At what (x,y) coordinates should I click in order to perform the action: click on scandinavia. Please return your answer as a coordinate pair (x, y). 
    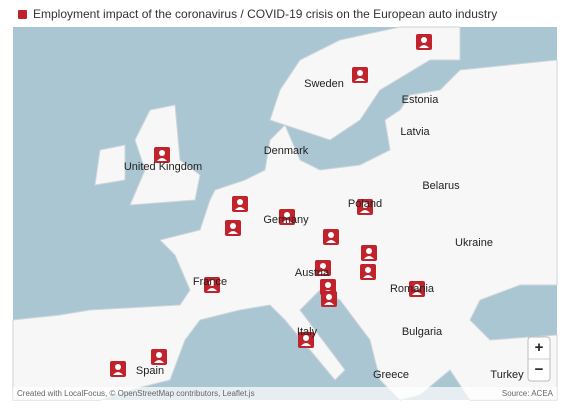
    Looking at the image, I should click on (365, 83).